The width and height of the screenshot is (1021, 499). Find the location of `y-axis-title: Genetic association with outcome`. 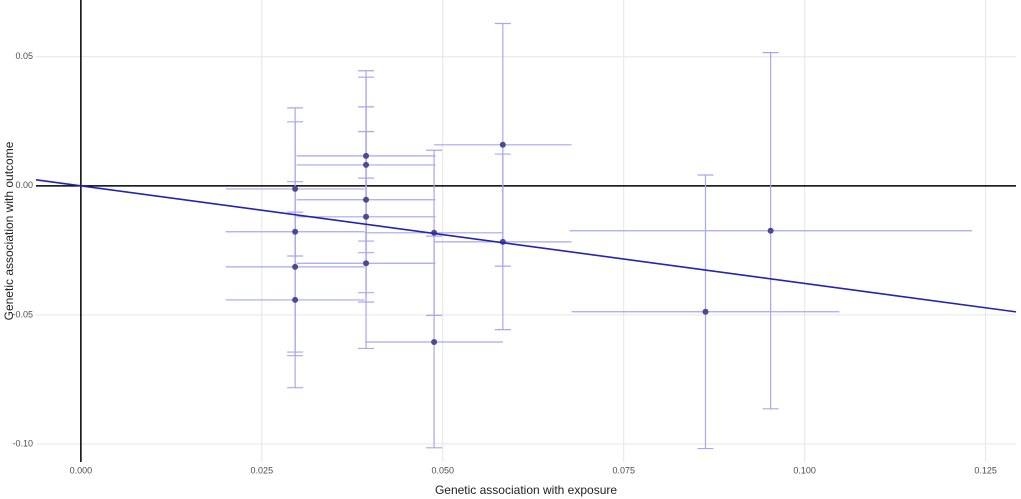

y-axis-title: Genetic association with outcome is located at coordinates (9, 230).